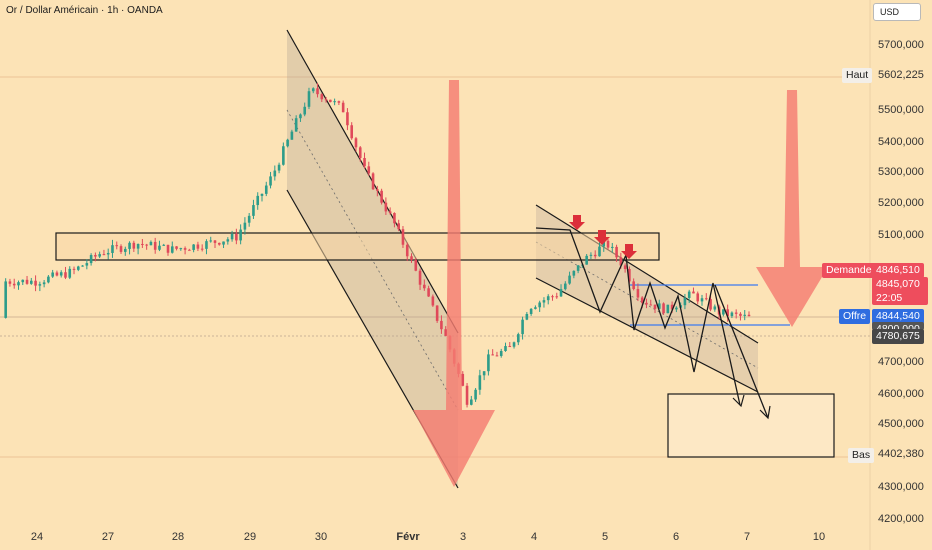 The height and width of the screenshot is (550, 932). What do you see at coordinates (408, 537) in the screenshot?
I see `x-tick: Févr` at bounding box center [408, 537].